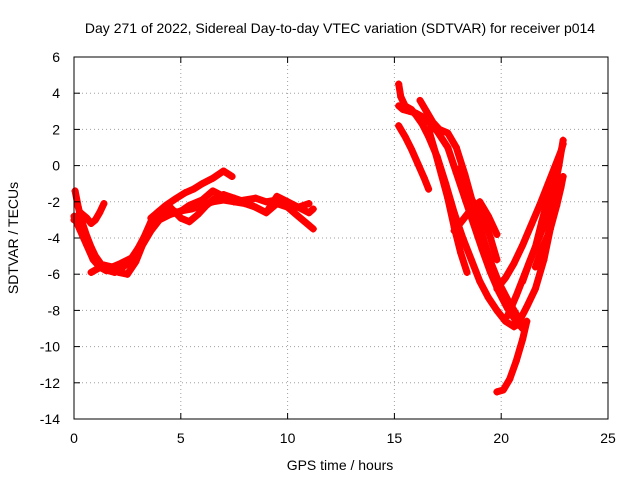 The width and height of the screenshot is (640, 480). I want to click on y-tick-label: -12, so click(50, 383).